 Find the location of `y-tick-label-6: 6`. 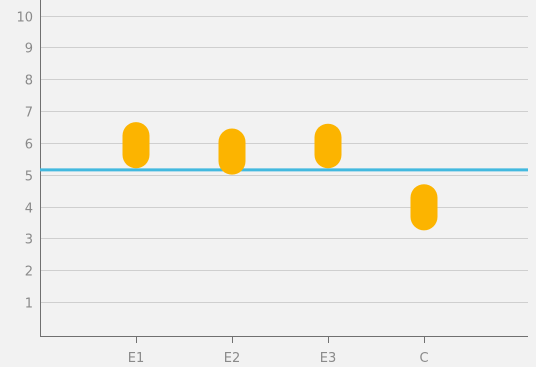

y-tick-label-6: 6 is located at coordinates (29, 145).